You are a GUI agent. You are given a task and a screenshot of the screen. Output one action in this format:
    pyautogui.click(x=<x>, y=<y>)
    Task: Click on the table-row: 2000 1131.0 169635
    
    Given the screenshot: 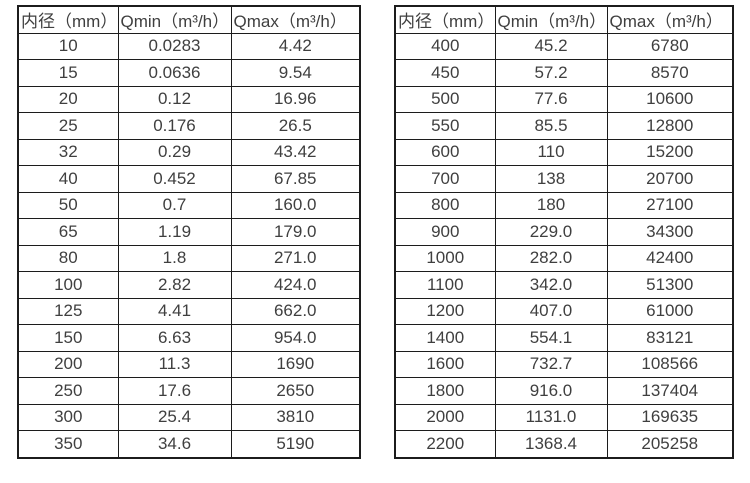 What is the action you would take?
    pyautogui.click(x=564, y=417)
    